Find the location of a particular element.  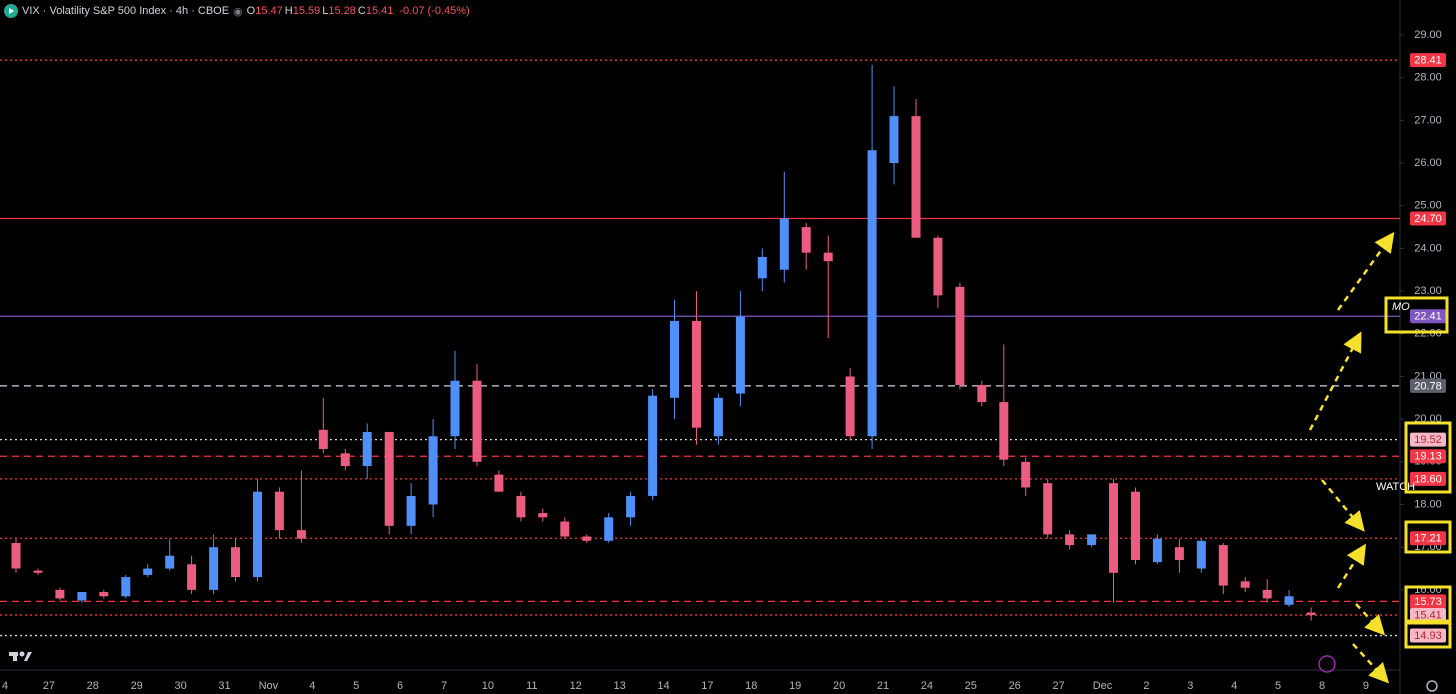

symbol-icon is located at coordinates (11, 11).